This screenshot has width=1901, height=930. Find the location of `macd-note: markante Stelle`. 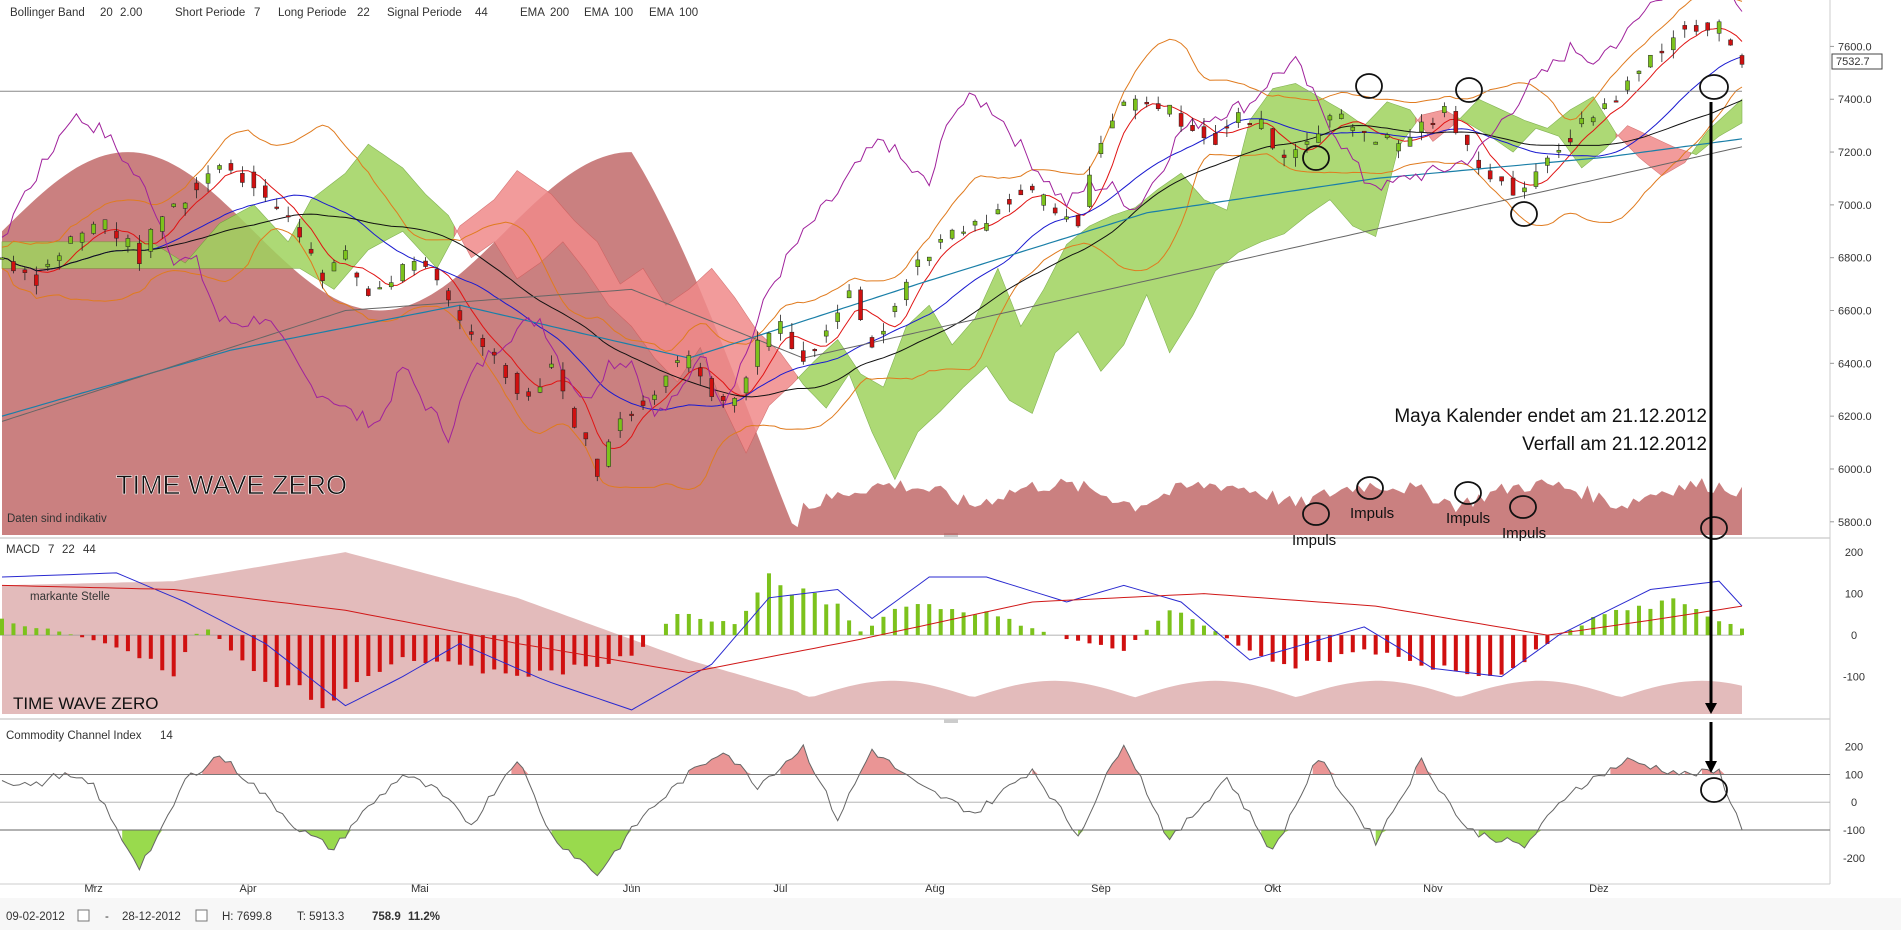

macd-note: markante Stelle is located at coordinates (70, 597).